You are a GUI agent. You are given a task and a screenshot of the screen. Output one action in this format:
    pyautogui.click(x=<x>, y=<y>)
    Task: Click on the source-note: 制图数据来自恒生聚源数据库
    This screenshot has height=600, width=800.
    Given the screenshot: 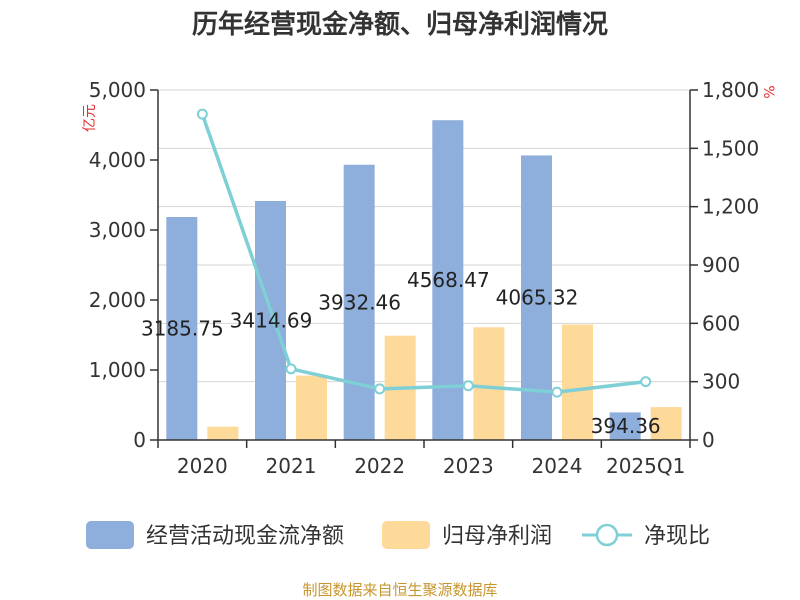 What is the action you would take?
    pyautogui.click(x=399, y=590)
    